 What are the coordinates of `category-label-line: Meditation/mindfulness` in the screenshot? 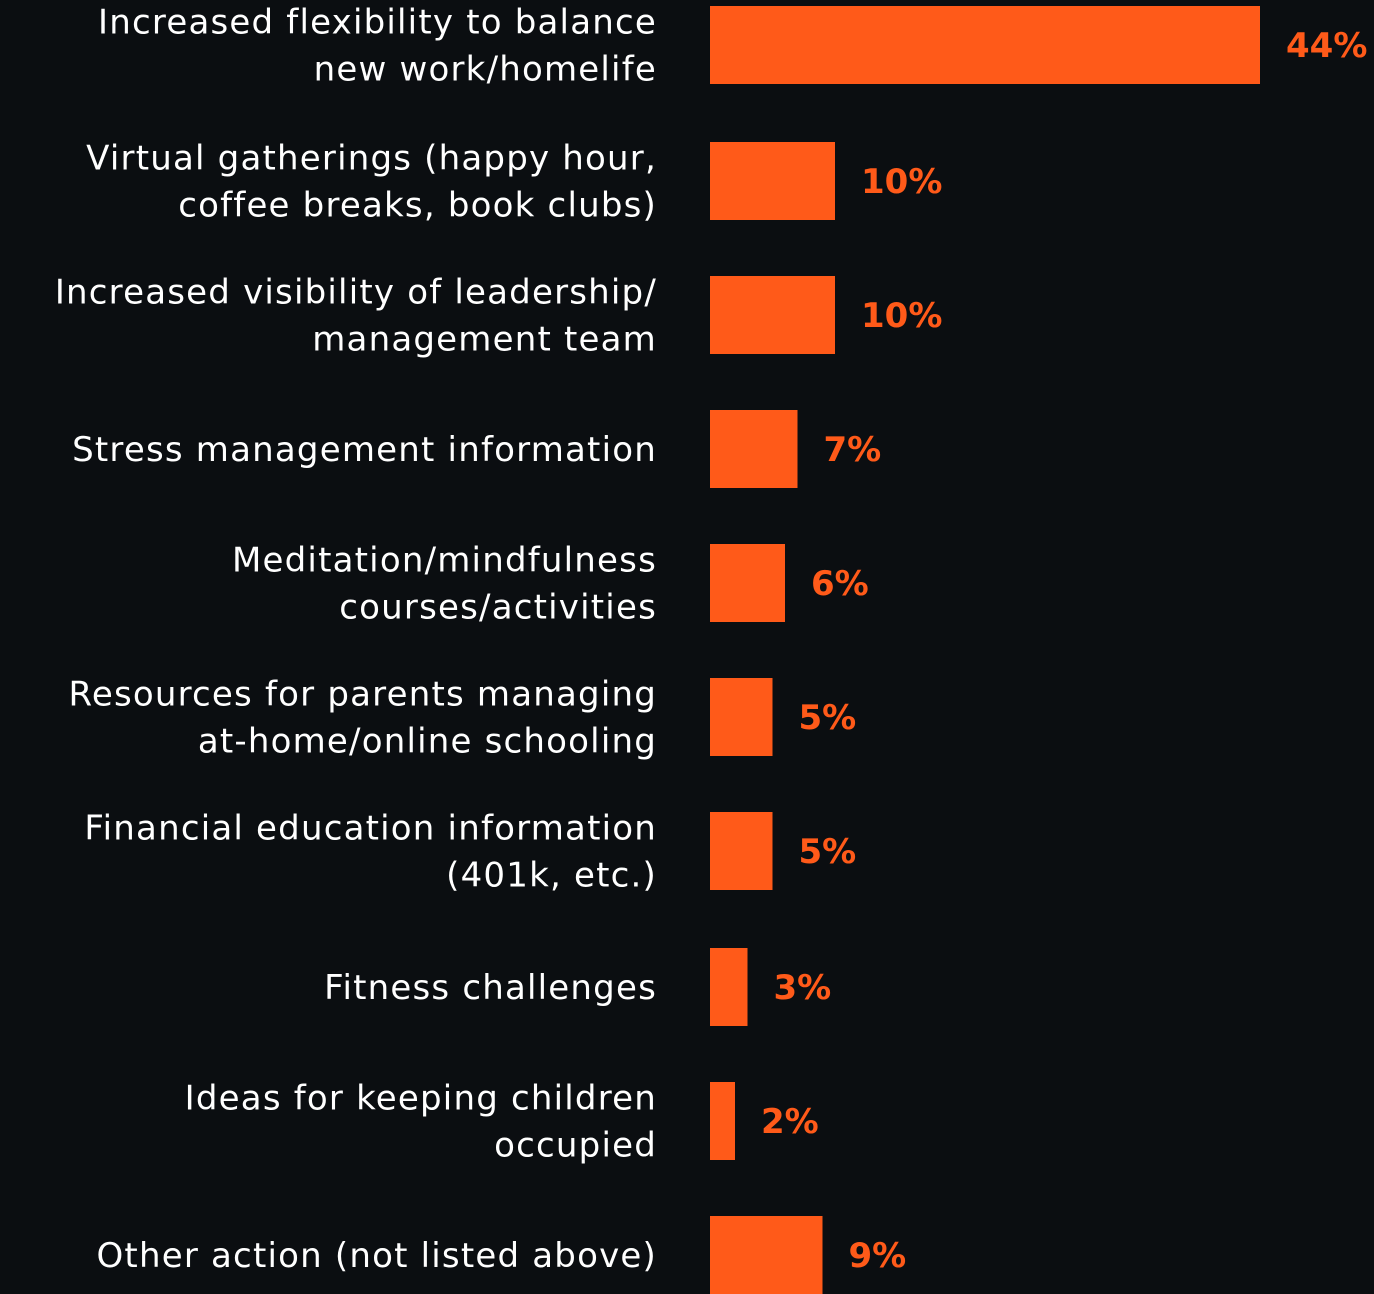 It's located at (444, 561).